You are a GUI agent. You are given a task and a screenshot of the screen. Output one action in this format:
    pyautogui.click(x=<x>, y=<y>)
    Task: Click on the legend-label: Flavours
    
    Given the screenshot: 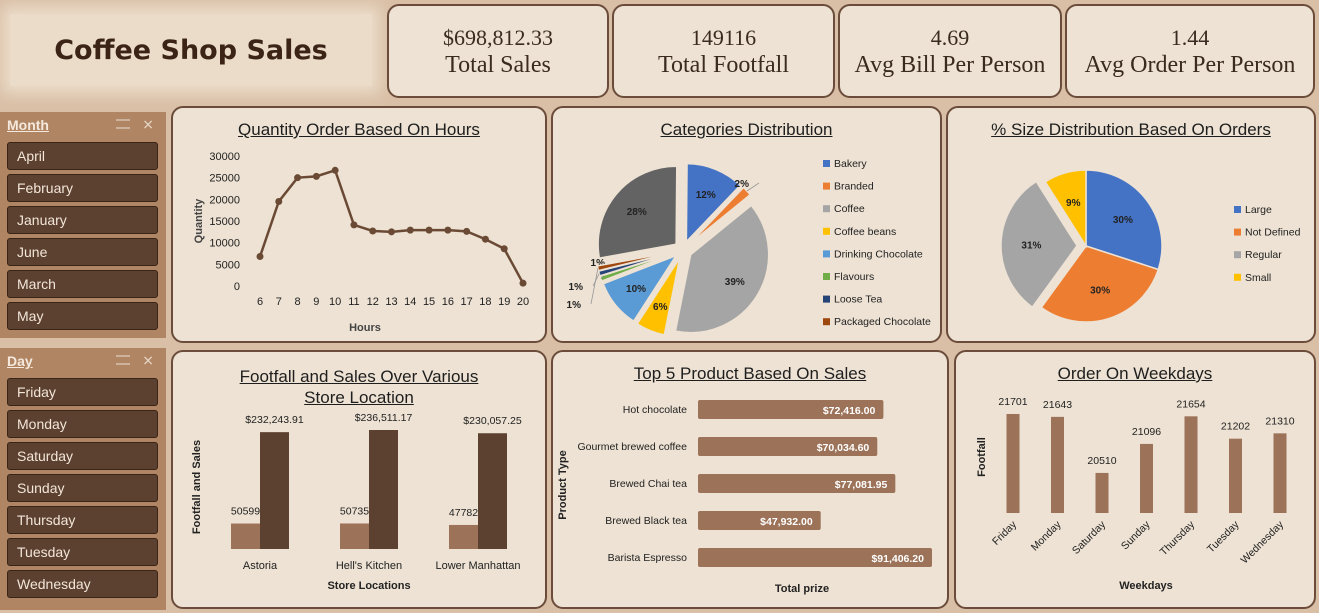 What is the action you would take?
    pyautogui.click(x=854, y=277)
    